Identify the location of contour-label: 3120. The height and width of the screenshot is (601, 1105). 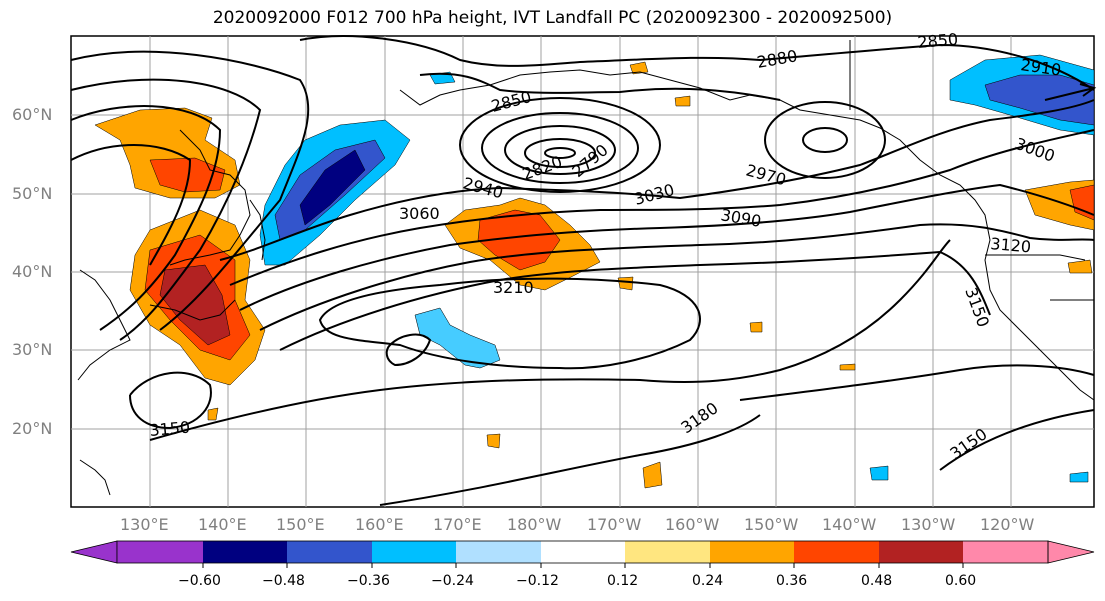
(1011, 245).